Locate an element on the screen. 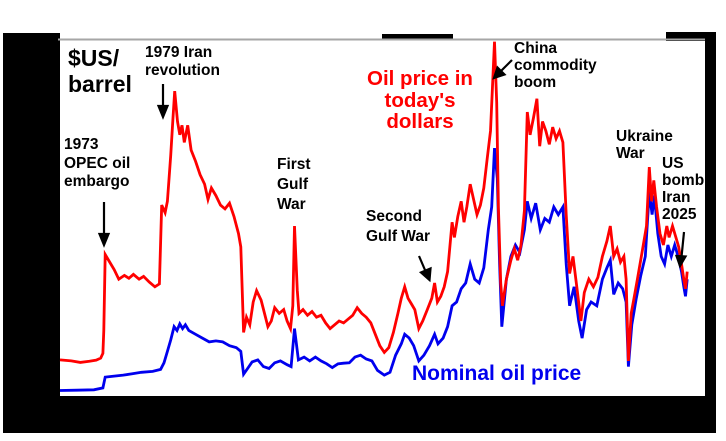  background-band-left is located at coordinates (31, 233).